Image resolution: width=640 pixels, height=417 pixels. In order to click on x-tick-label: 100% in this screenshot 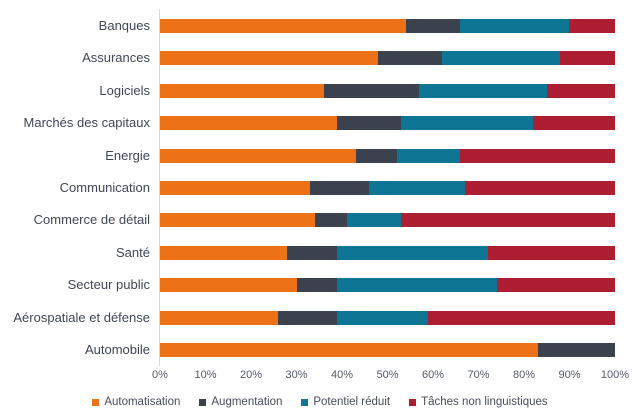, I will do `click(615, 375)`.